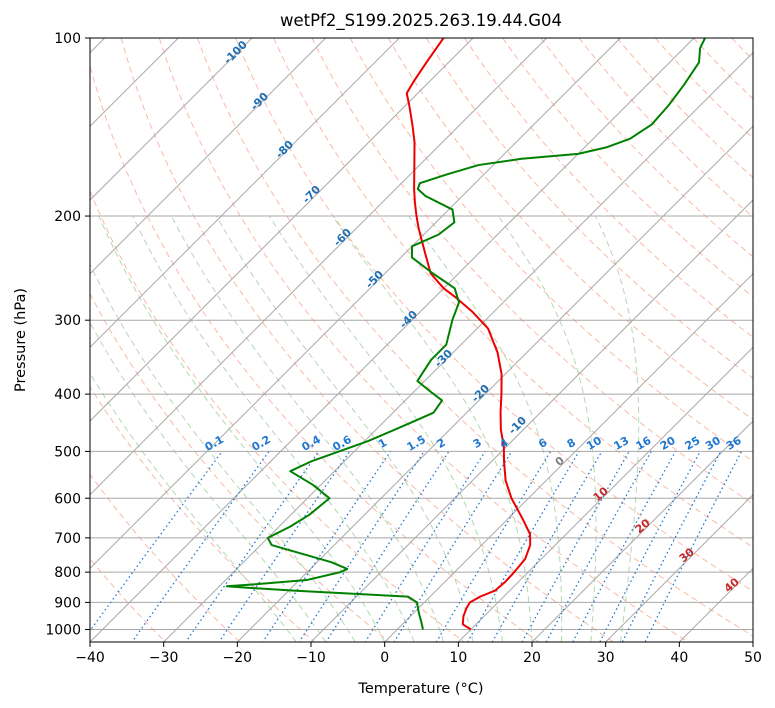 The width and height of the screenshot is (775, 708). Describe the element at coordinates (382, 443) in the screenshot. I see `mixing-ratio-label: 1` at that location.